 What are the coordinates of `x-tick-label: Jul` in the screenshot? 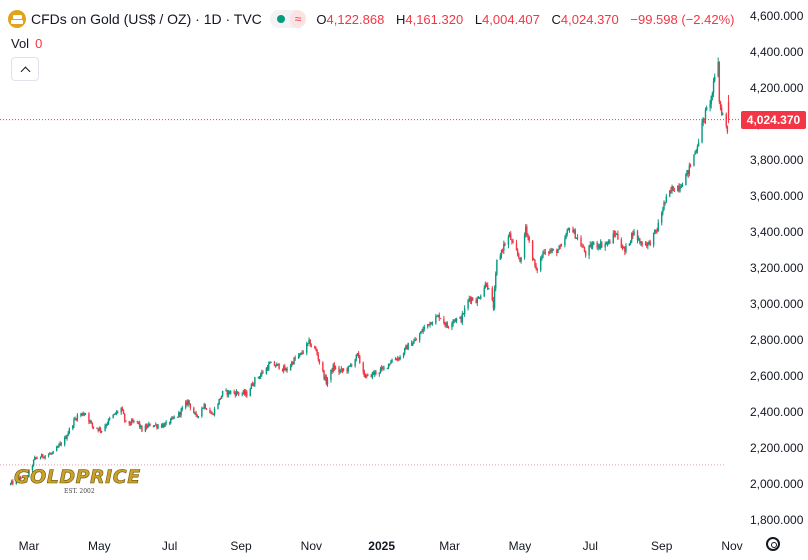 It's located at (590, 546).